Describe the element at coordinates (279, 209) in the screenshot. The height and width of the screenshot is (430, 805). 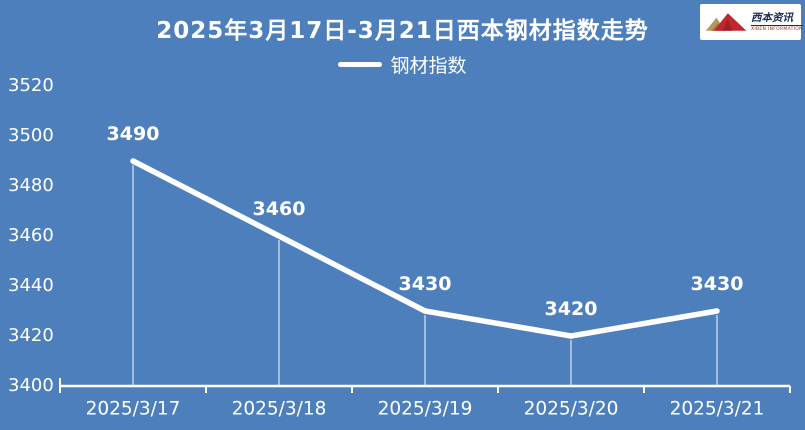
I see `data-point-label: 3460` at that location.